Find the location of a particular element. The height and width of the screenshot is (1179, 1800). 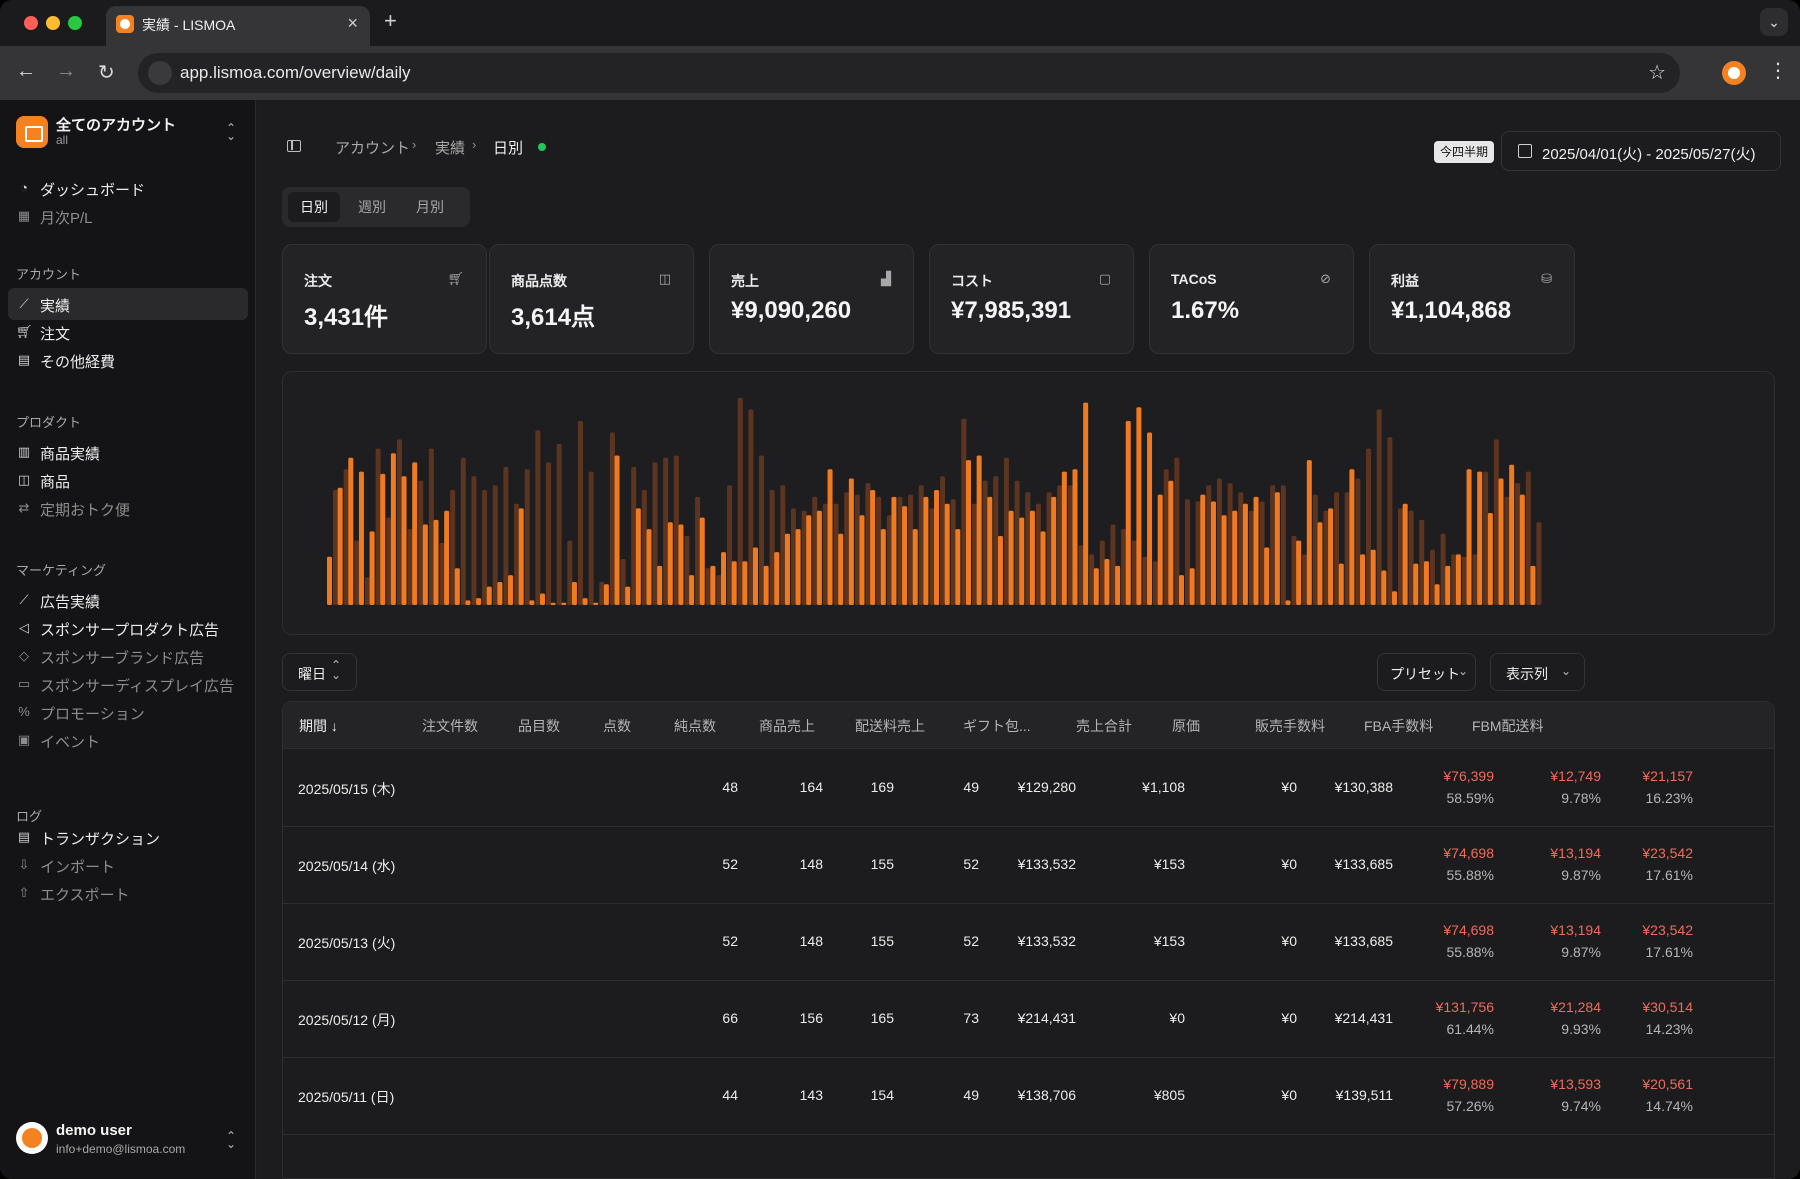

sidebar-item-sponsored-display: ▭ スポンサーディスプレイ広告 is located at coordinates (128, 684).